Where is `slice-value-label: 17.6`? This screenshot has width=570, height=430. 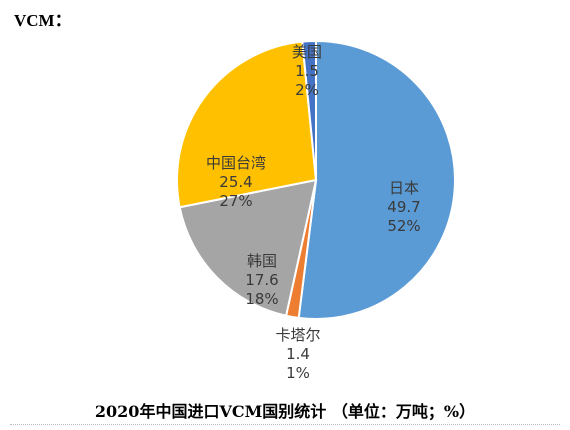
slice-value-label: 17.6 is located at coordinates (261, 280).